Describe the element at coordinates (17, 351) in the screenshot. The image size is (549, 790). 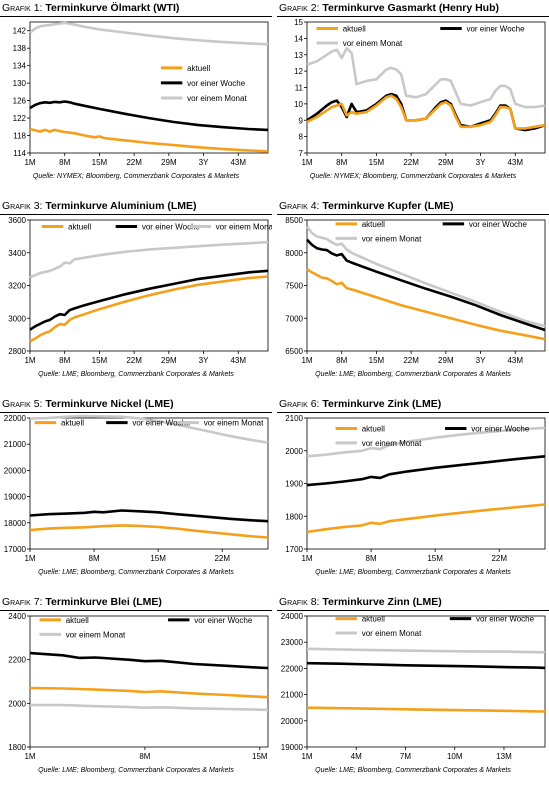
I see `y-tick-label: 2800` at that location.